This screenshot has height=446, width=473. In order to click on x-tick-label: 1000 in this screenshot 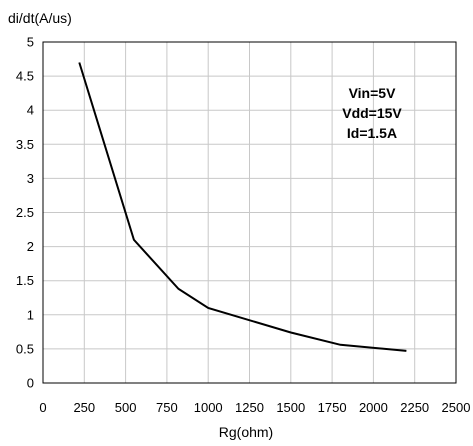, I will do `click(208, 407)`.